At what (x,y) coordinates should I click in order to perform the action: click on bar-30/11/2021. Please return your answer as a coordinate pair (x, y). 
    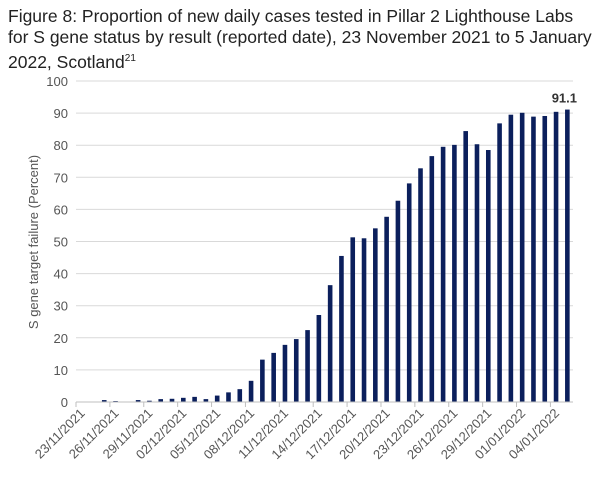
    Looking at the image, I should click on (161, 400).